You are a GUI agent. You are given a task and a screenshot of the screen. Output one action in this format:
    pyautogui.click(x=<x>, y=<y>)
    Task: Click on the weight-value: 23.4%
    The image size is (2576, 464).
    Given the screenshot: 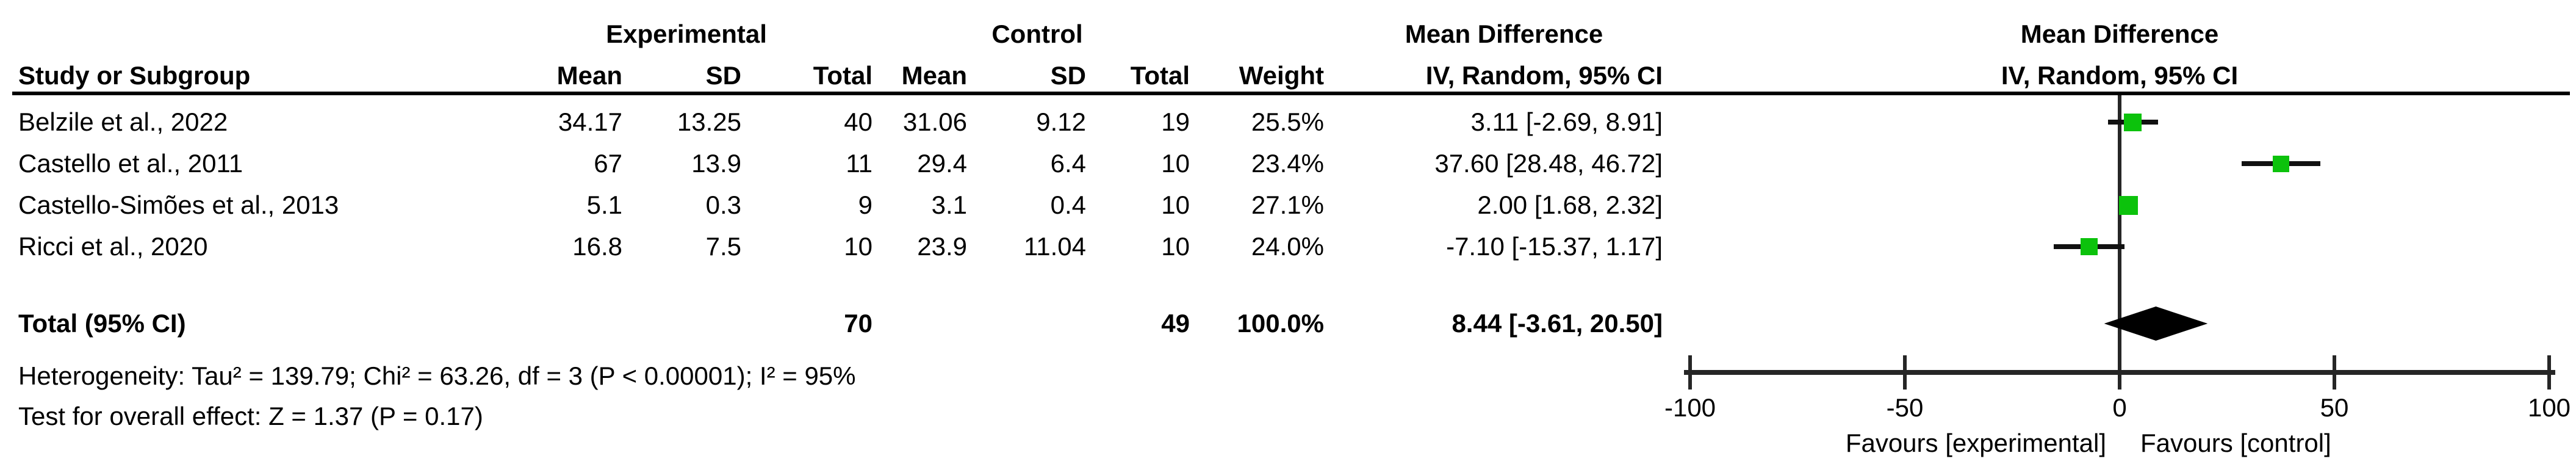 What is the action you would take?
    pyautogui.click(x=1287, y=163)
    